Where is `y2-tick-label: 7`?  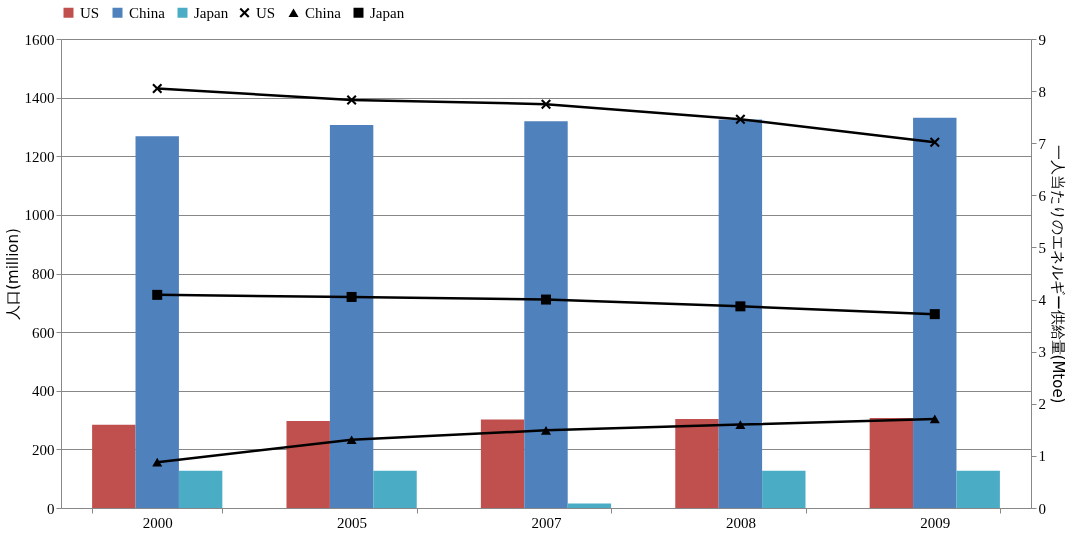 y2-tick-label: 7 is located at coordinates (1042, 143).